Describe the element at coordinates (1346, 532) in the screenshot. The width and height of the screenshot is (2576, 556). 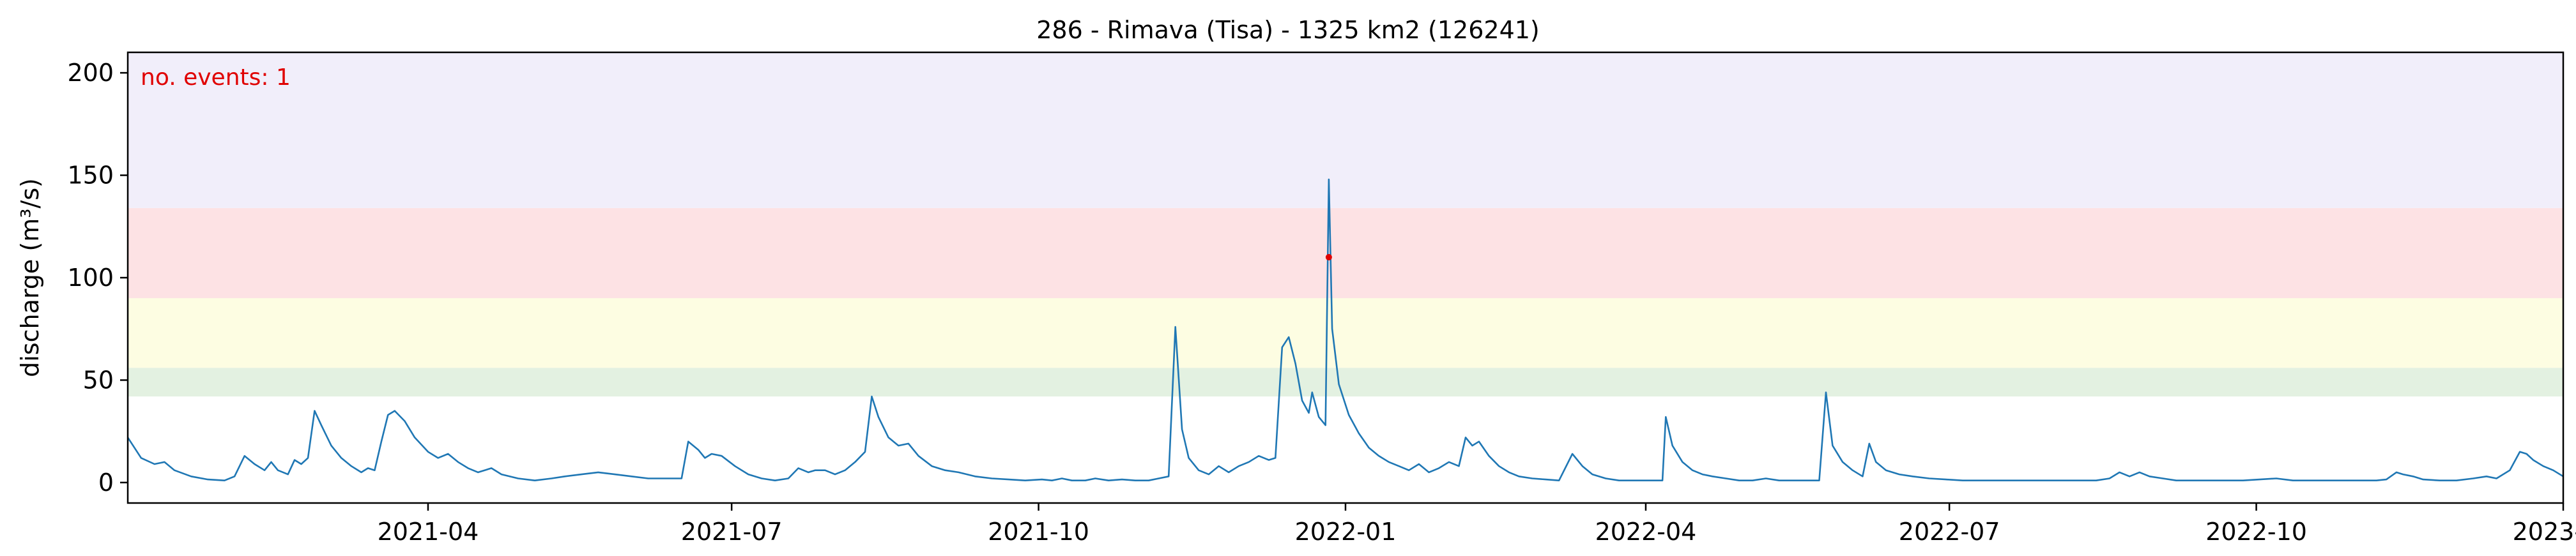
I see `x-tick-label-2022-01: 2022-01` at that location.